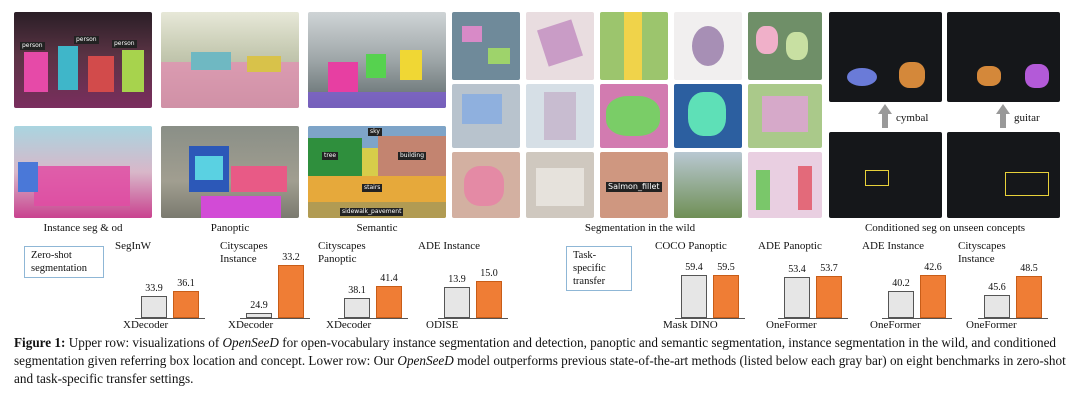  What do you see at coordinates (330, 156) in the screenshot?
I see `tag-tree: tree` at bounding box center [330, 156].